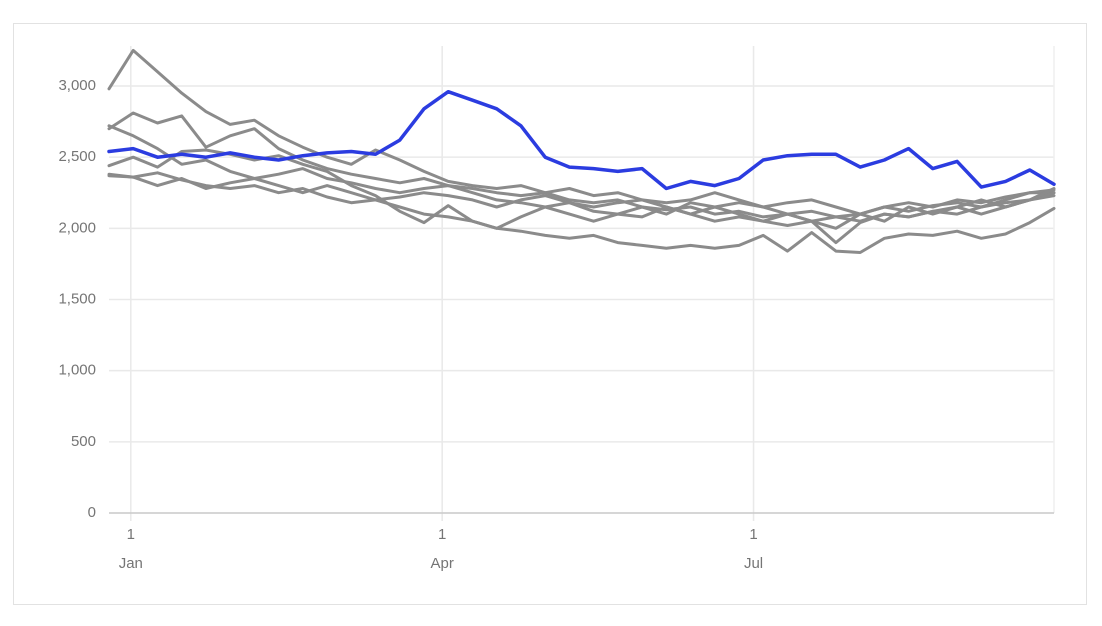 Image resolution: width=1102 pixels, height=626 pixels. What do you see at coordinates (77, 227) in the screenshot?
I see `y-tick-label: 2,000` at bounding box center [77, 227].